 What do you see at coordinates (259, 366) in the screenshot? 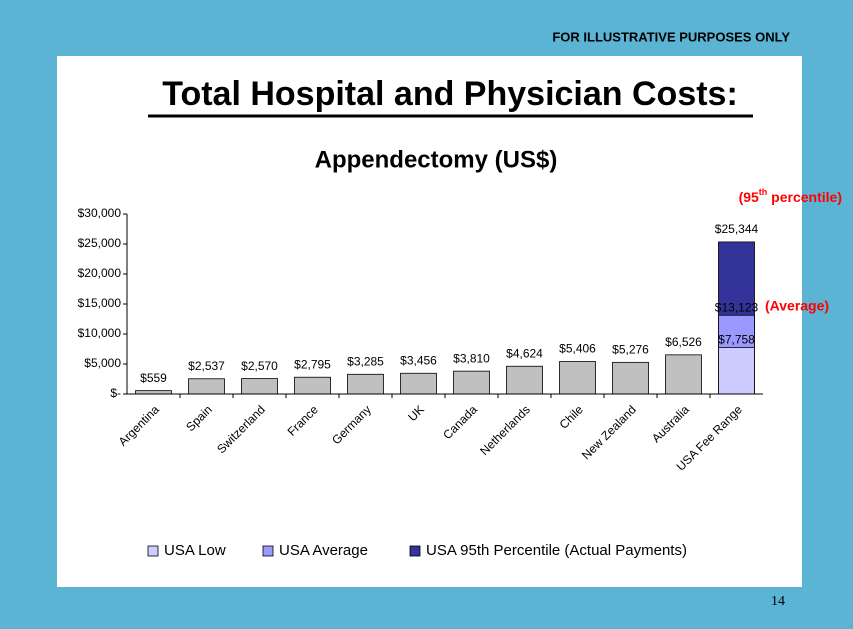
I see `data-label: $2,570` at bounding box center [259, 366].